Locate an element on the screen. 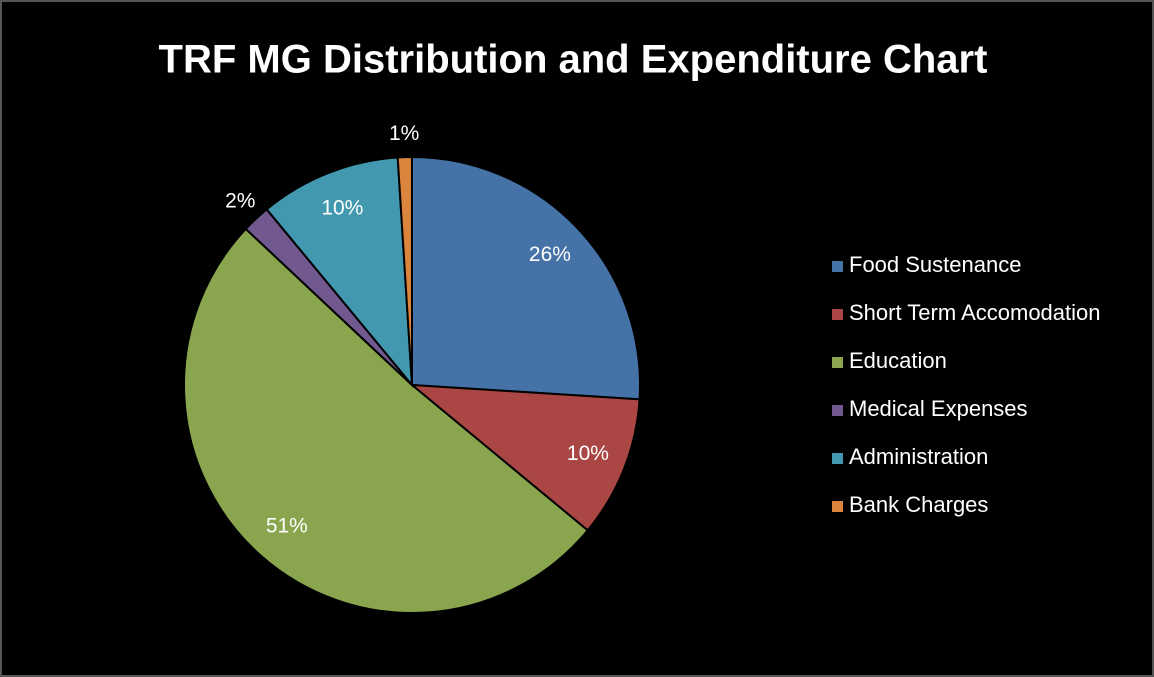 The width and height of the screenshot is (1154, 677). legend-label: Short Term Accomodation is located at coordinates (975, 312).